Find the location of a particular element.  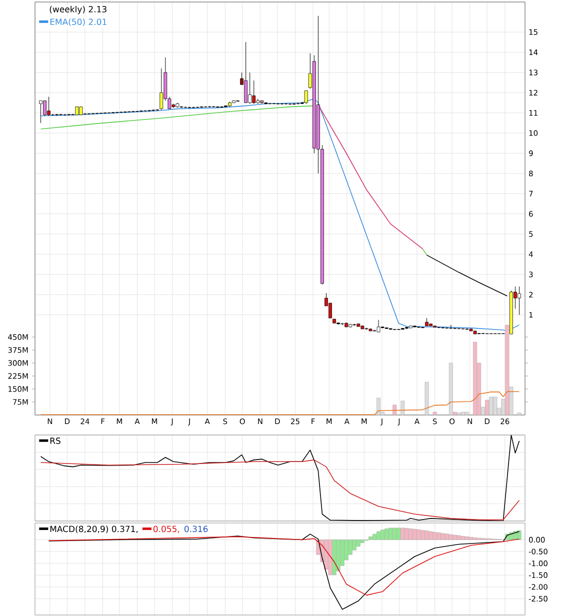

legend-label: MACD(8,20,9) 0.371, is located at coordinates (94, 530).